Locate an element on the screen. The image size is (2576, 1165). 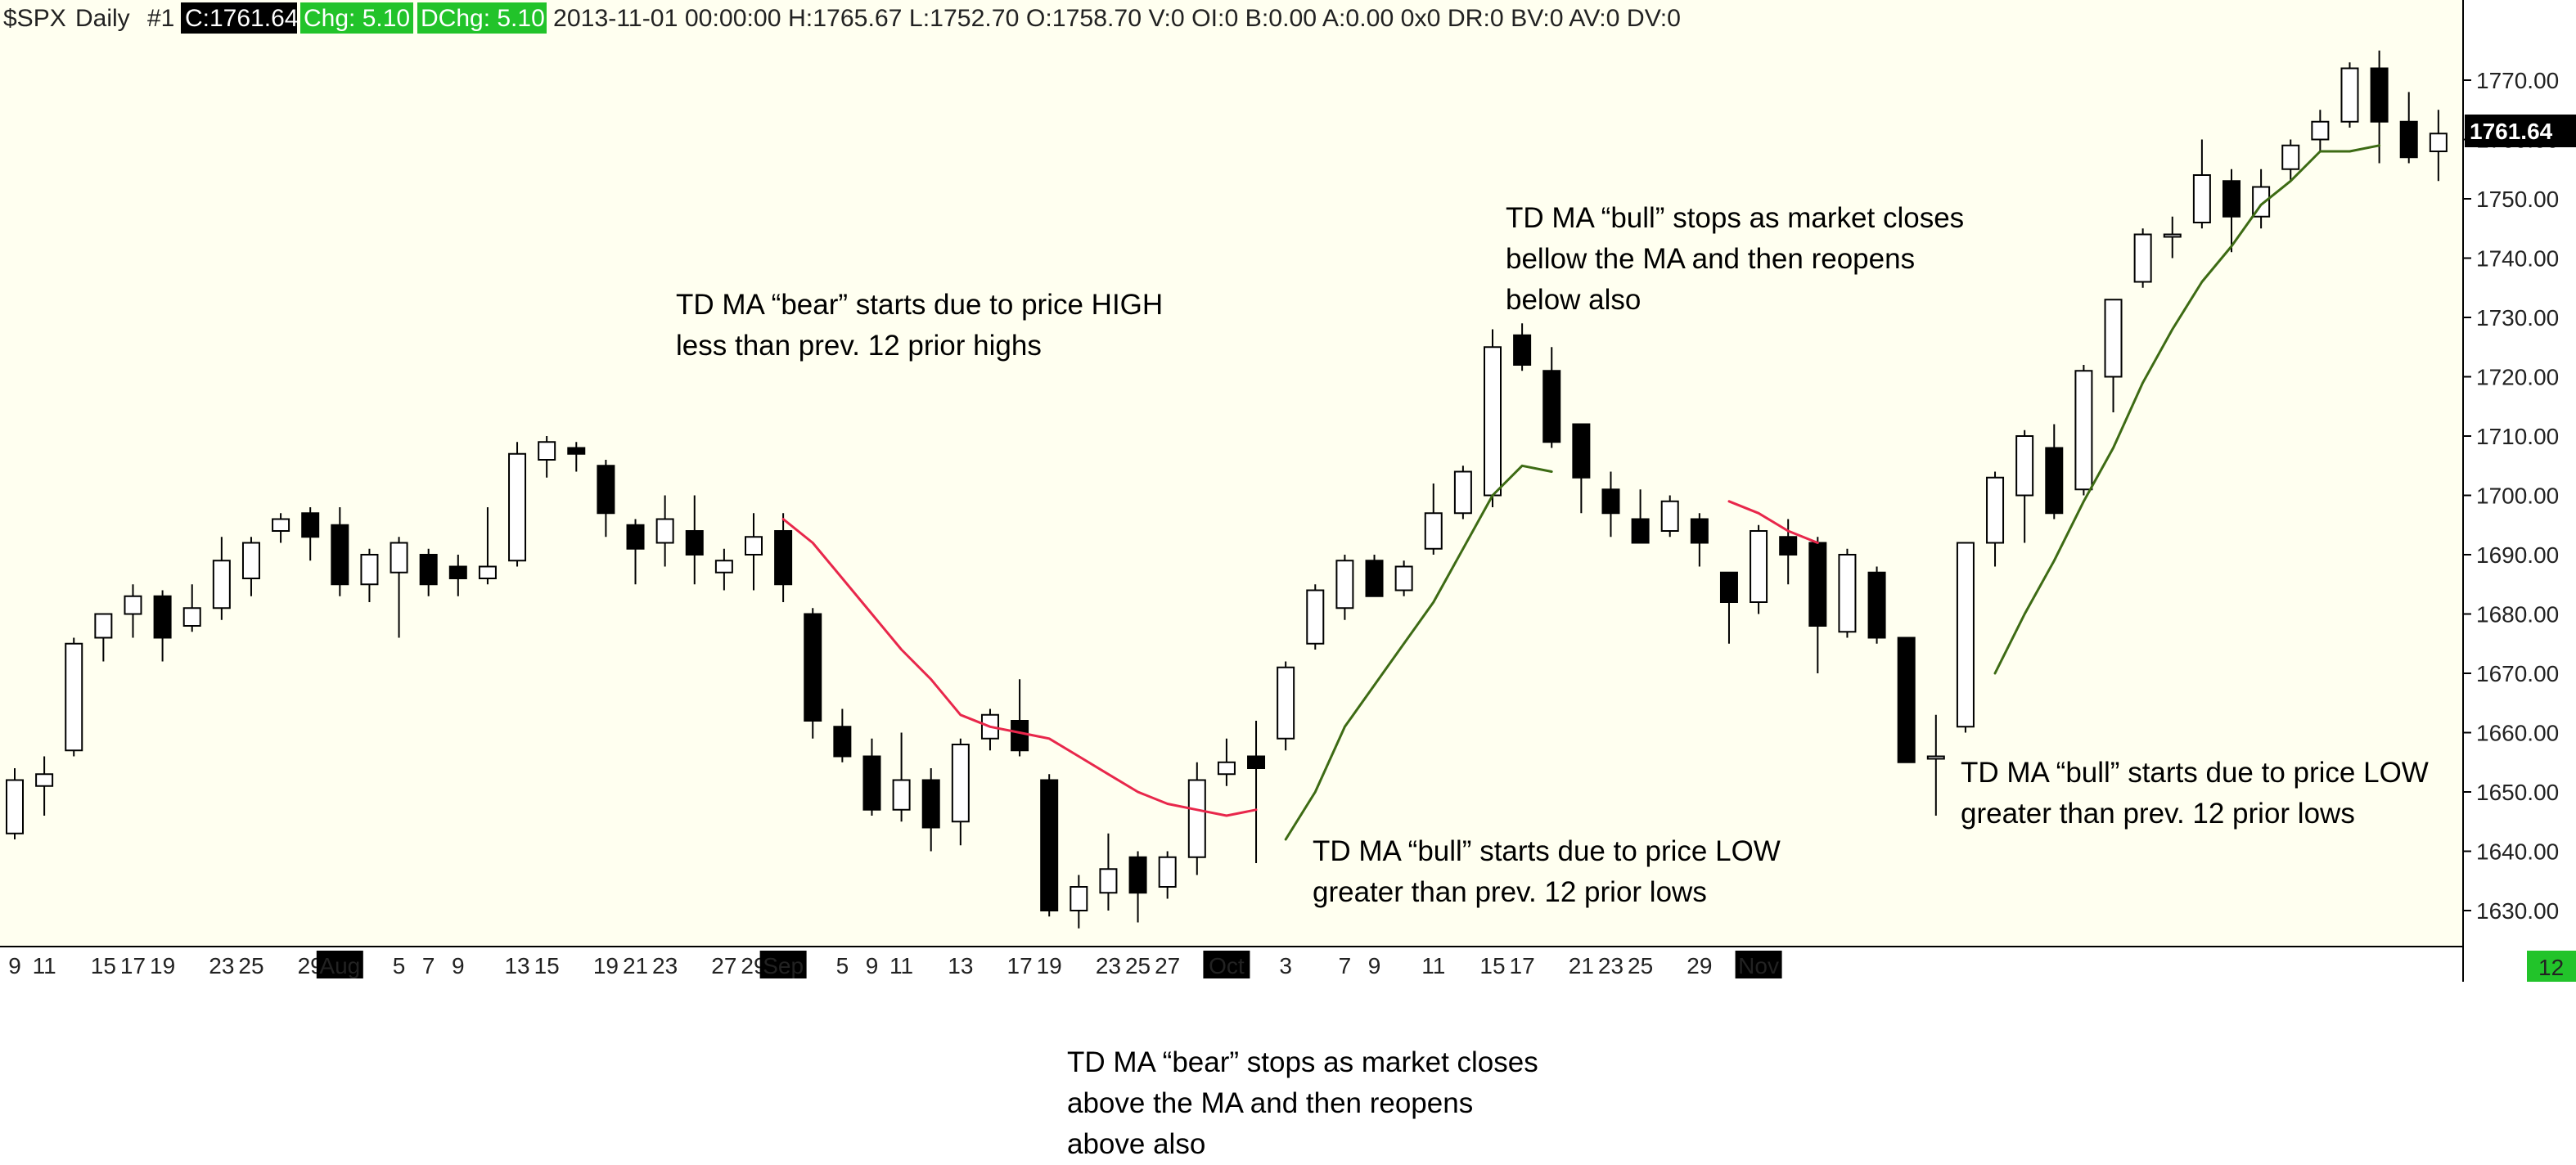
header-symbol: $SPX is located at coordinates (34, 18).